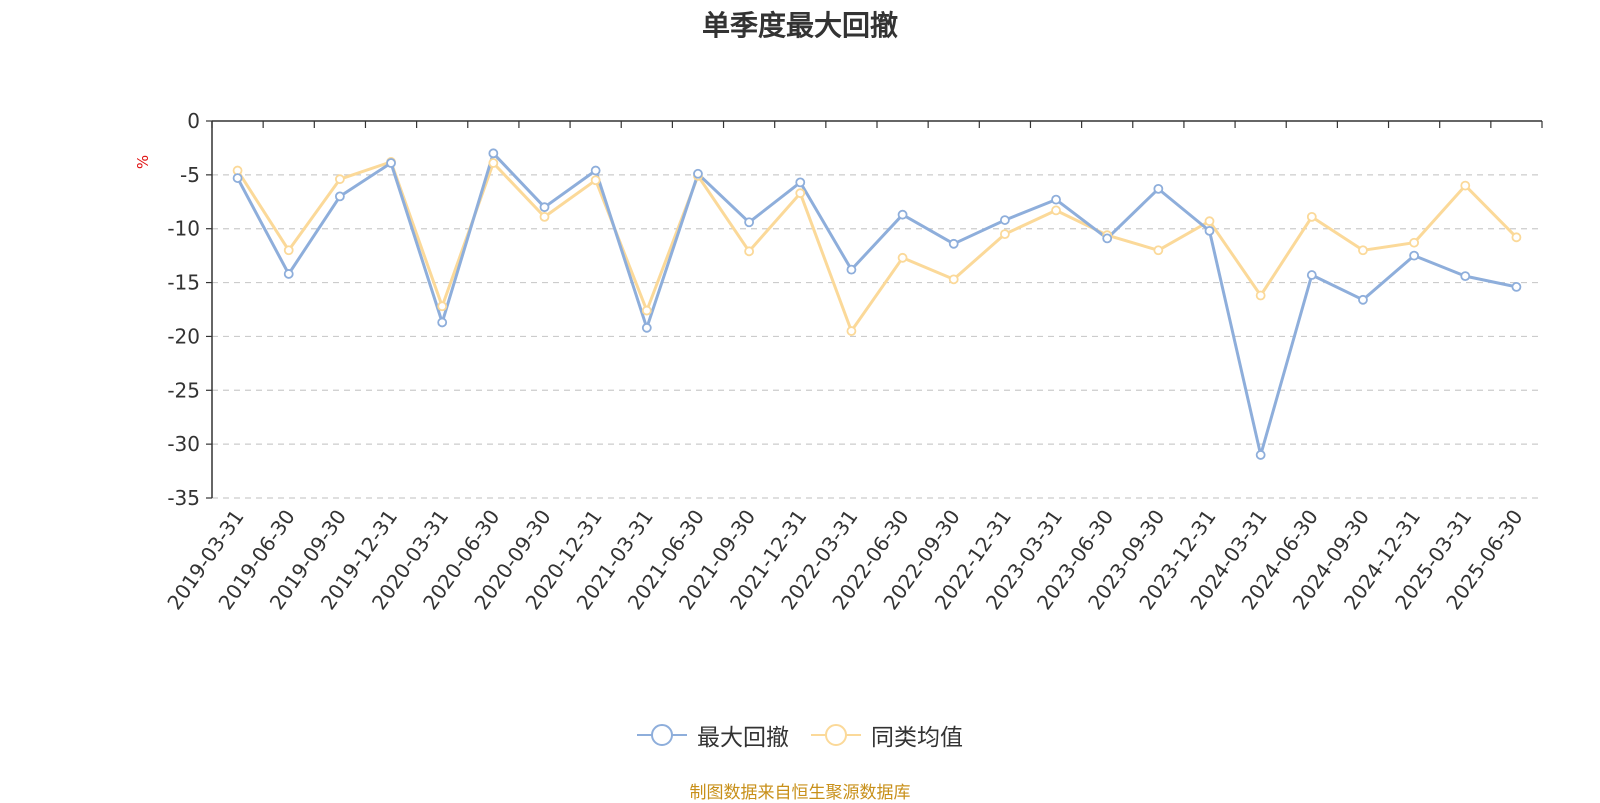 Image resolution: width=1600 pixels, height=803 pixels. I want to click on data-source-note: 制图数据来自恒生聚源数据库, so click(800, 793).